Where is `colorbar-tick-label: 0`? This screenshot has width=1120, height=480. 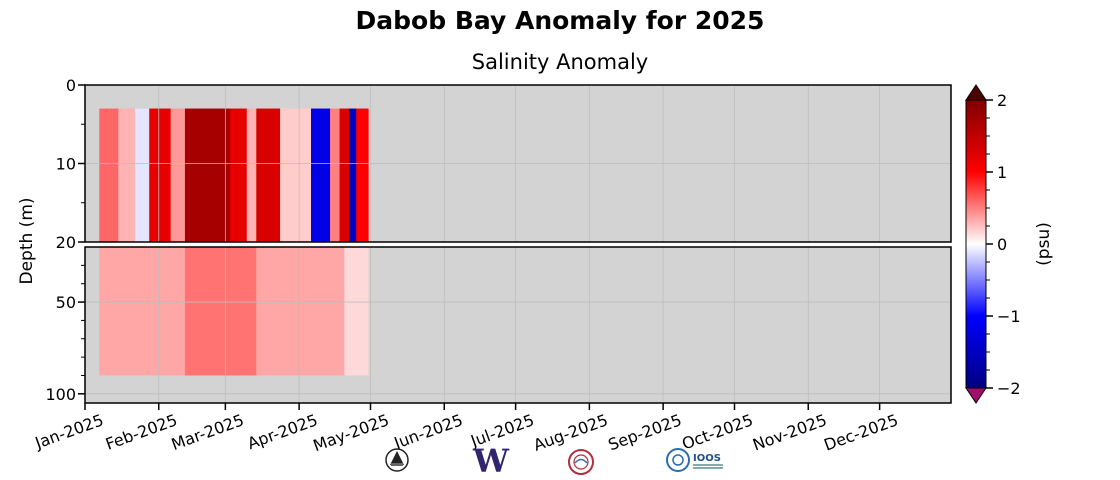 colorbar-tick-label: 0 is located at coordinates (1002, 244).